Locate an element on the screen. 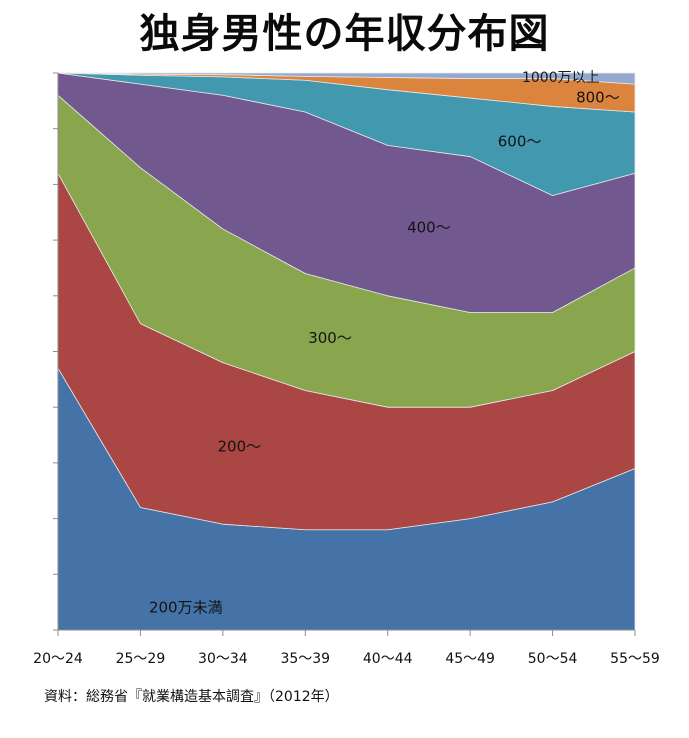  chart-title: 独身男性の年収分布図 is located at coordinates (344, 34).